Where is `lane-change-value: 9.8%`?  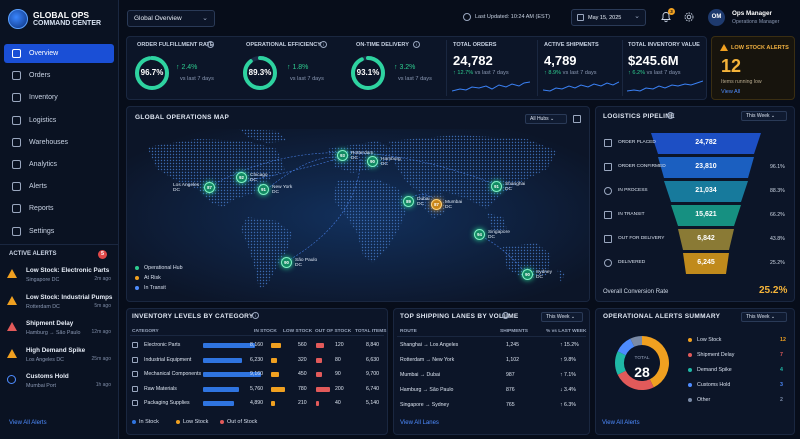 lane-change-value: 9.8% is located at coordinates (570, 360).